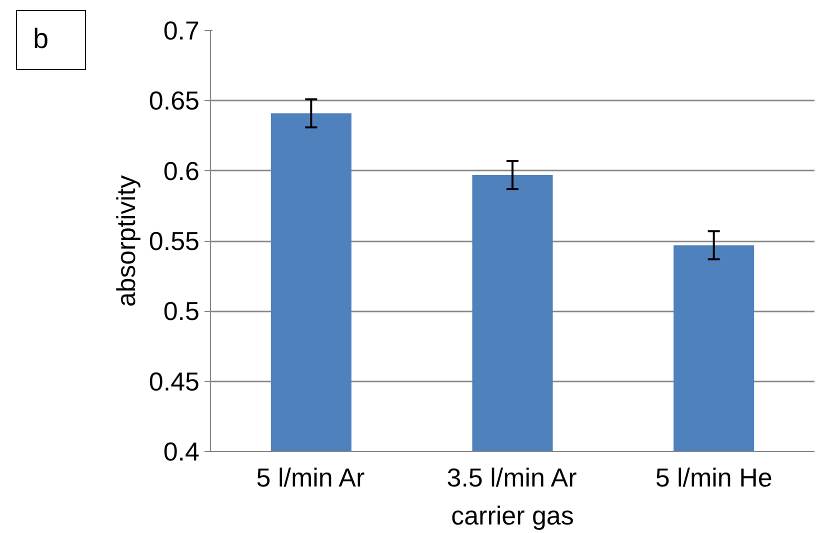 Image resolution: width=824 pixels, height=533 pixels. Describe the element at coordinates (713, 477) in the screenshot. I see `x-tick-label: 5 l/min He` at that location.